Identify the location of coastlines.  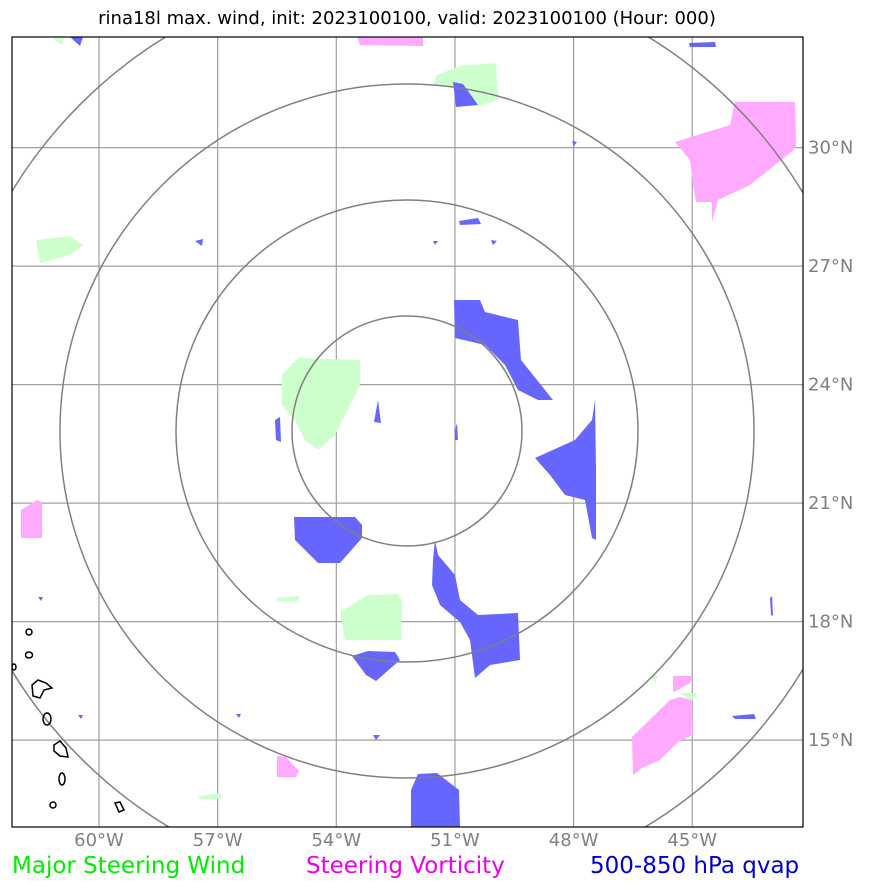
(69, 720).